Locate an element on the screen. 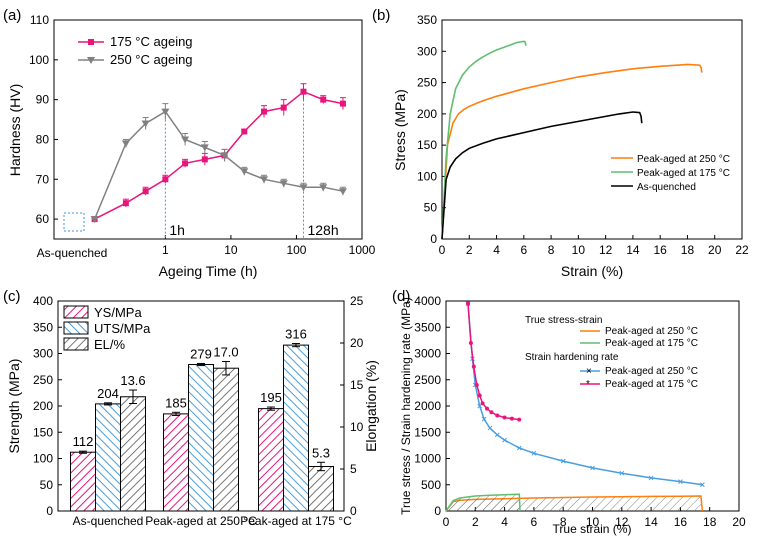  d-xtick-label: 16 is located at coordinates (681, 522).